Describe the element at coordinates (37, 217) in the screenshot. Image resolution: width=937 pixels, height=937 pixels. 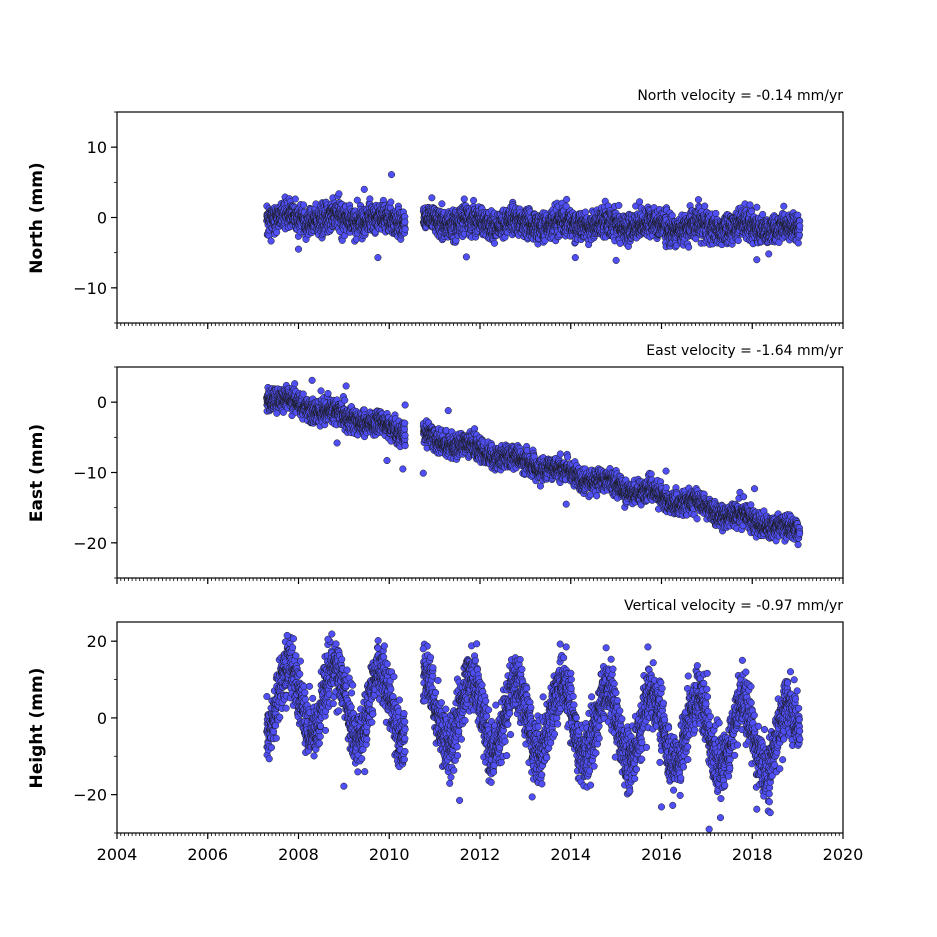
I see `north-y-axis-label: North (mm)` at that location.